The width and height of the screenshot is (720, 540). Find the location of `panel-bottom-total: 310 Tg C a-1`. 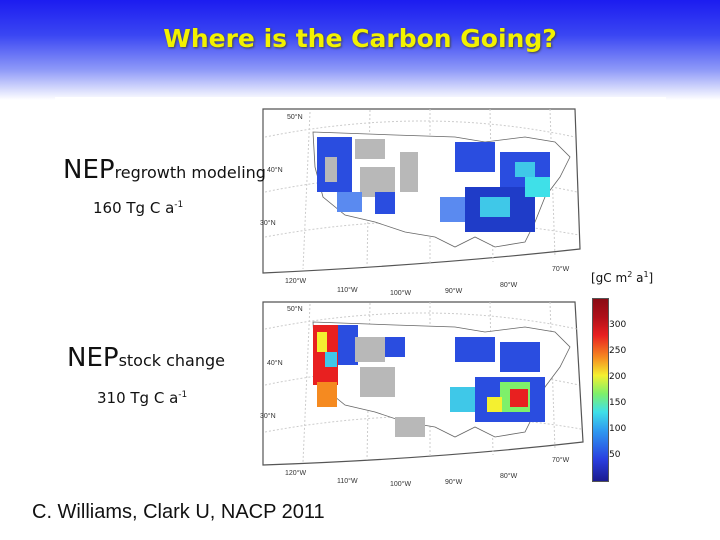

panel-bottom-total: 310 Tg C a-1 is located at coordinates (142, 398).